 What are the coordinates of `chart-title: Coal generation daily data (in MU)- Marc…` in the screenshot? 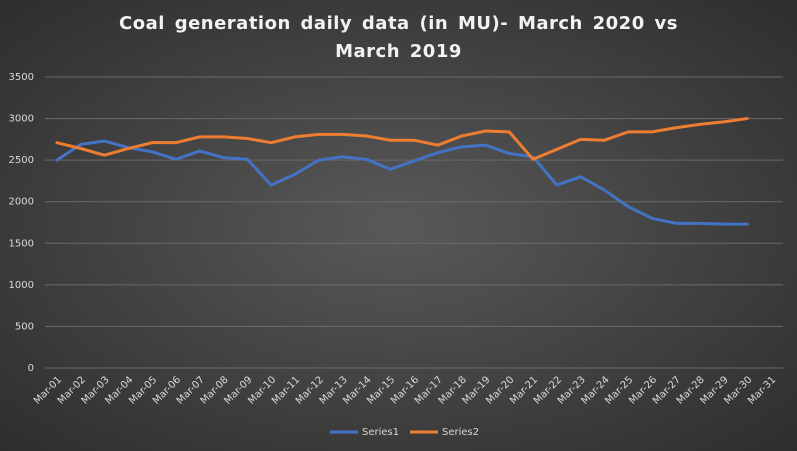 It's located at (398, 37).